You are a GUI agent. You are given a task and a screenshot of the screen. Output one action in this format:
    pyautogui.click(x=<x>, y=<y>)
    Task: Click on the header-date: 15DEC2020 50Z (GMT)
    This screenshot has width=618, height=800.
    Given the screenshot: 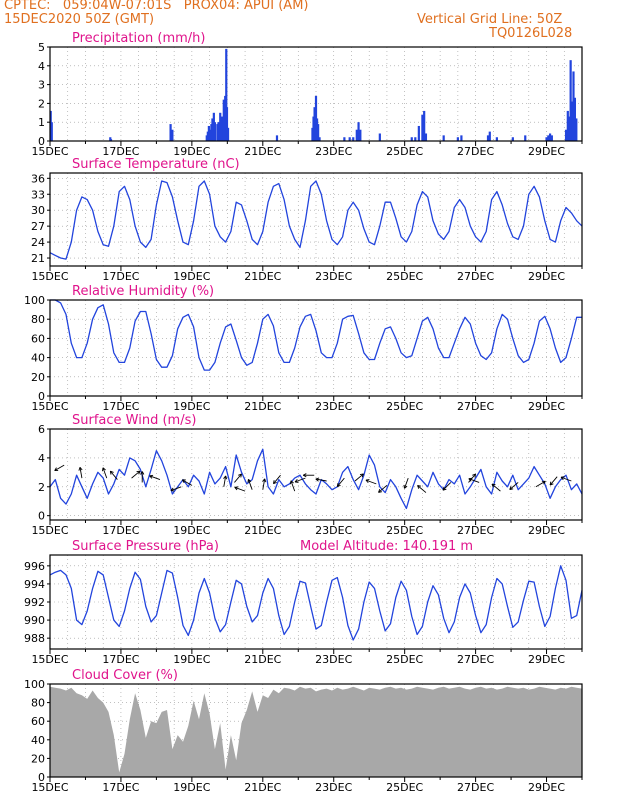 What is the action you would take?
    pyautogui.click(x=79, y=19)
    